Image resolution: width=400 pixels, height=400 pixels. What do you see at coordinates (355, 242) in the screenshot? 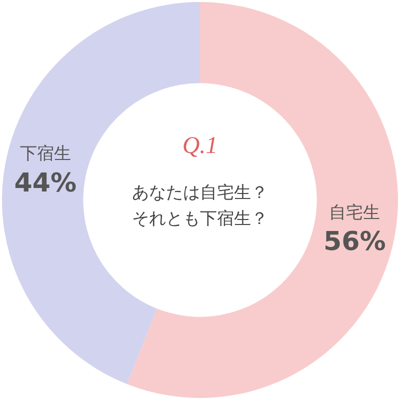
I see `data-label: 56%` at bounding box center [355, 242].